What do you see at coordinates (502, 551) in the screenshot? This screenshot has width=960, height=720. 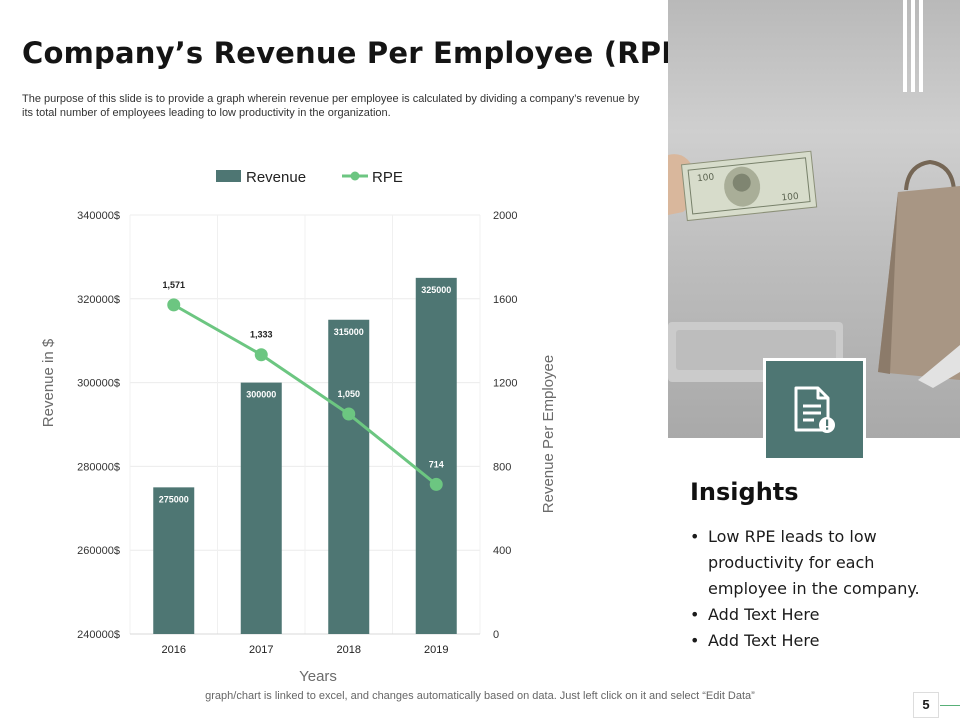 I see `y2-tick-label: 400` at bounding box center [502, 551].